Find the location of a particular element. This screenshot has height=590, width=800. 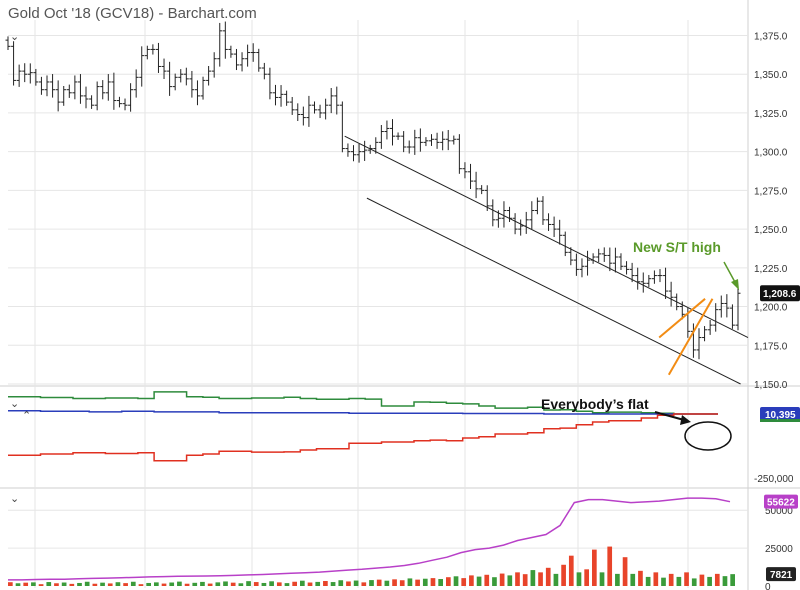

chart-title: Gold Oct '18 (GCV18) - Barchart.com is located at coordinates (132, 13).